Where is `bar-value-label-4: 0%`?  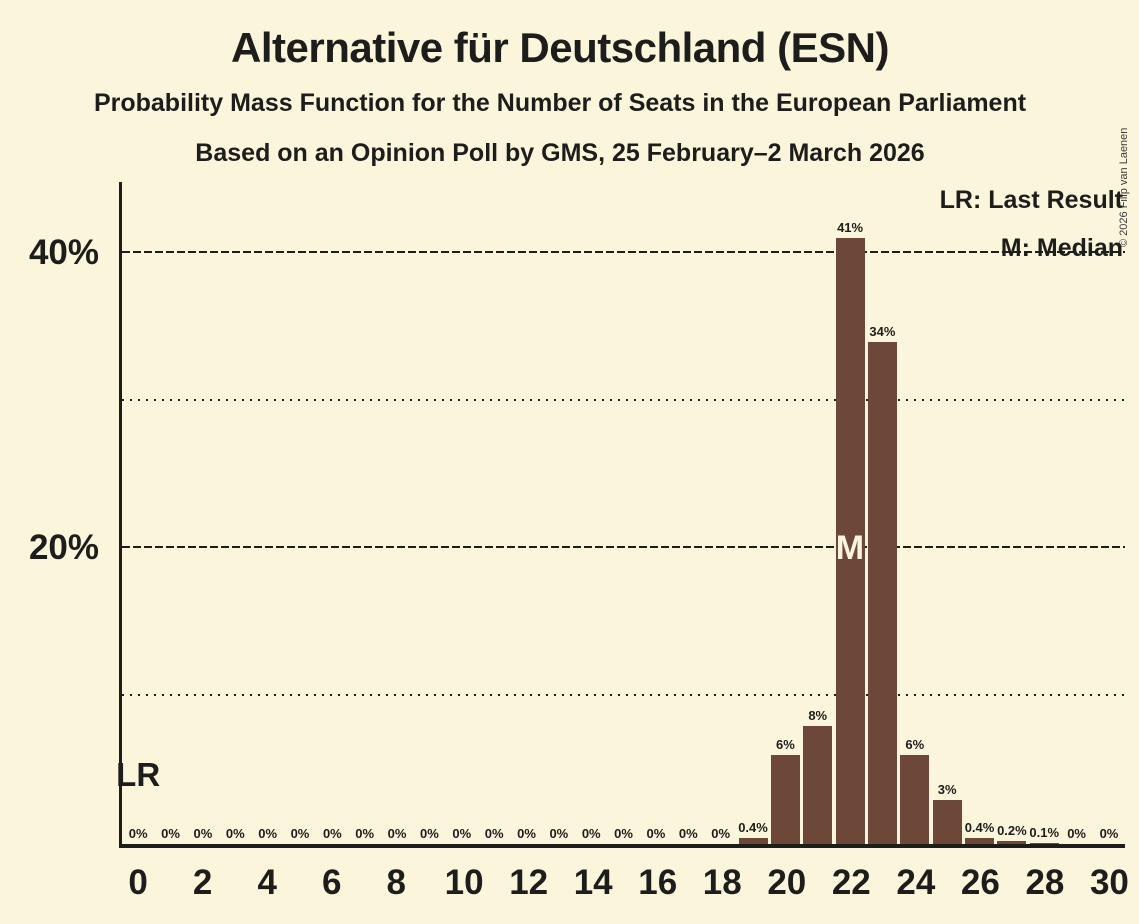
bar-value-label-4: 0% is located at coordinates (268, 833).